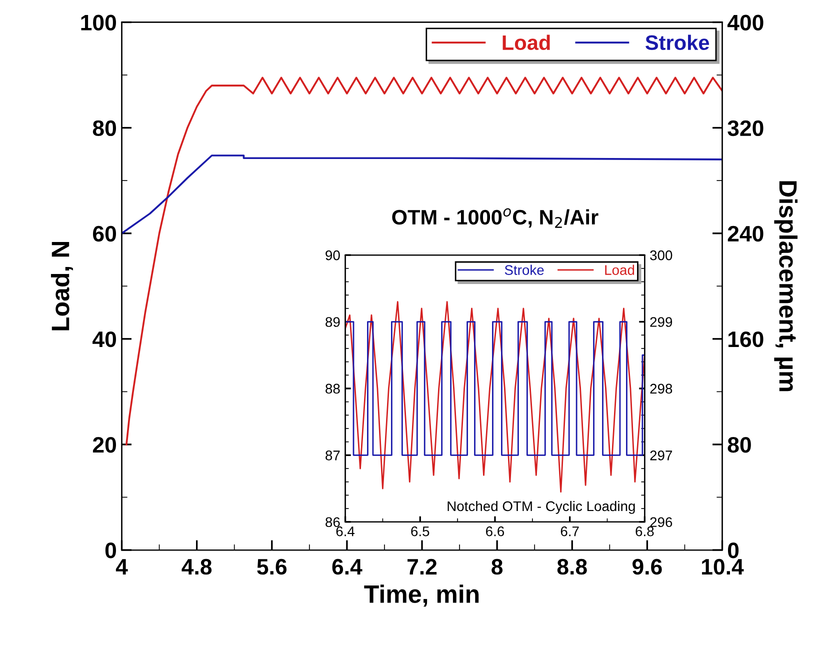 This screenshot has height=654, width=834. Describe the element at coordinates (495, 218) in the screenshot. I see `chart-title: OTM - 1000$^{o}$C, N$_{2}$/Air` at that location.